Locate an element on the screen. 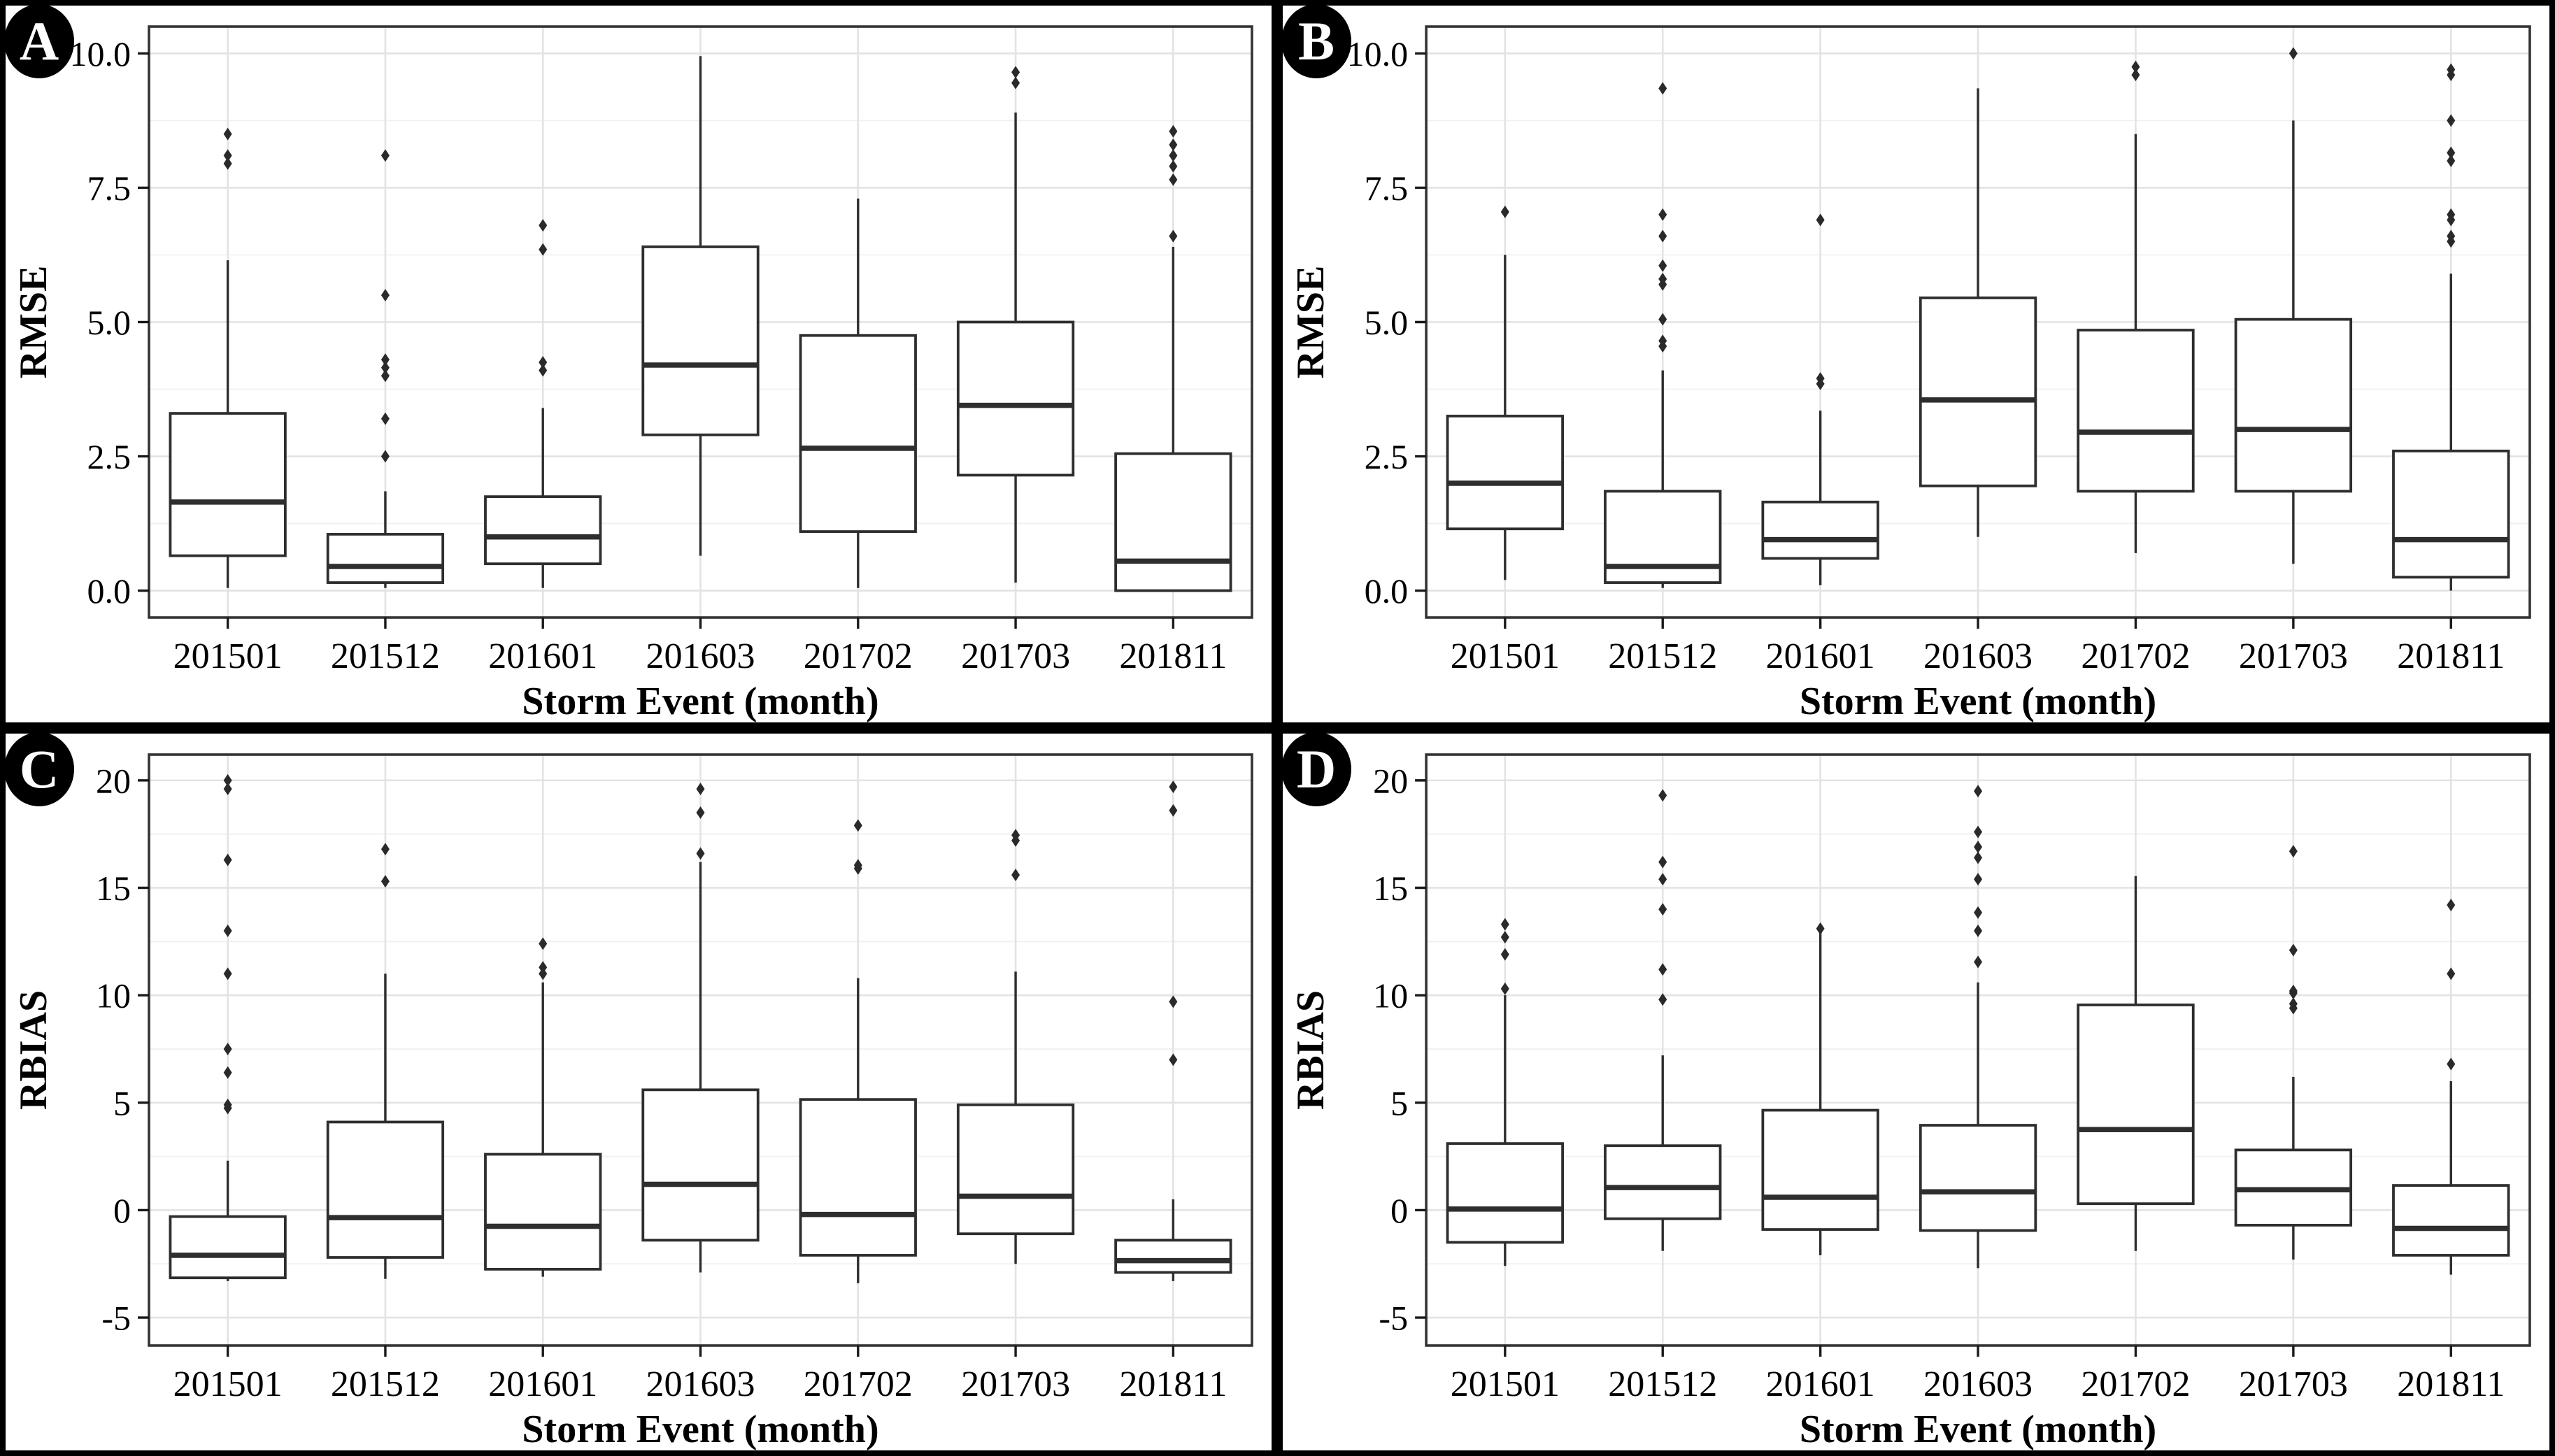 The height and width of the screenshot is (1456, 2555). y-tick-label: 10.0 is located at coordinates (1378, 53).